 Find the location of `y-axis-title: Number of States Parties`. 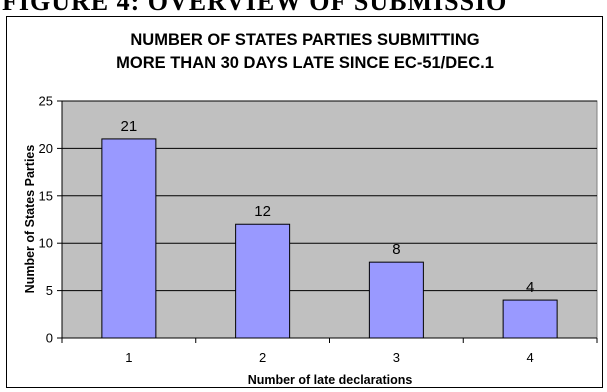

y-axis-title: Number of States Parties is located at coordinates (30, 219).